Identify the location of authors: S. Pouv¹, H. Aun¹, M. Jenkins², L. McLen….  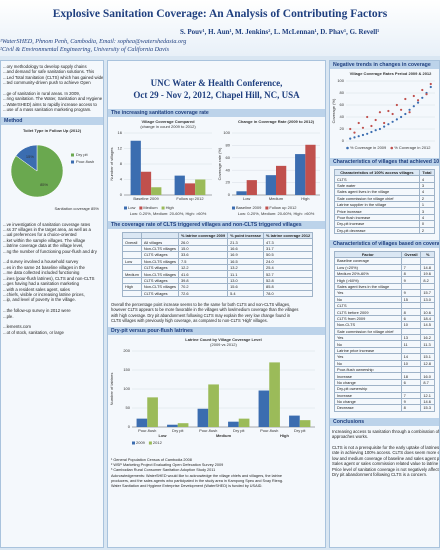
(280, 32).